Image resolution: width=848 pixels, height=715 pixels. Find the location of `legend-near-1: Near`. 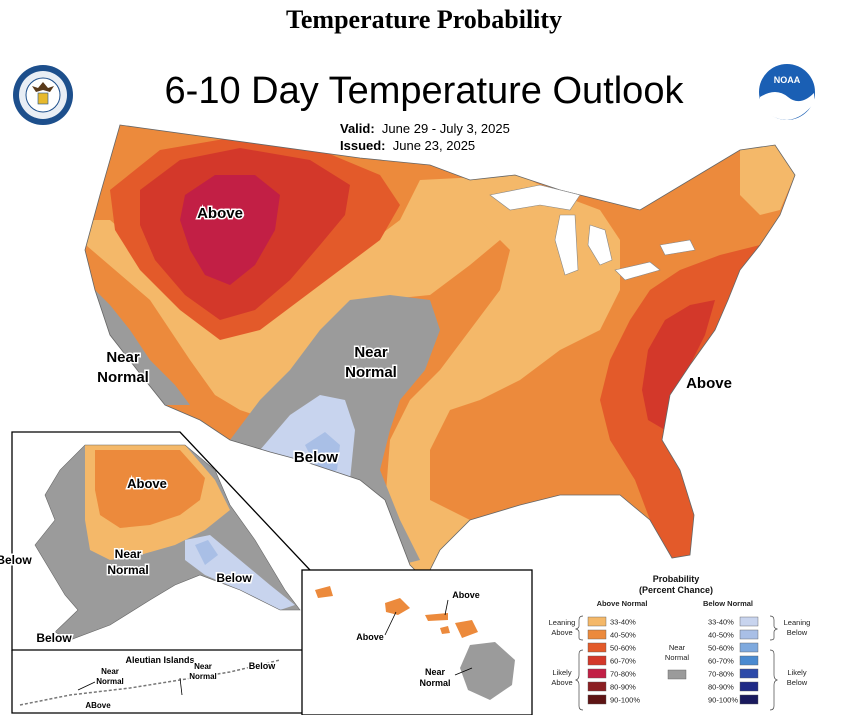

legend-near-1: Near is located at coordinates (677, 647).